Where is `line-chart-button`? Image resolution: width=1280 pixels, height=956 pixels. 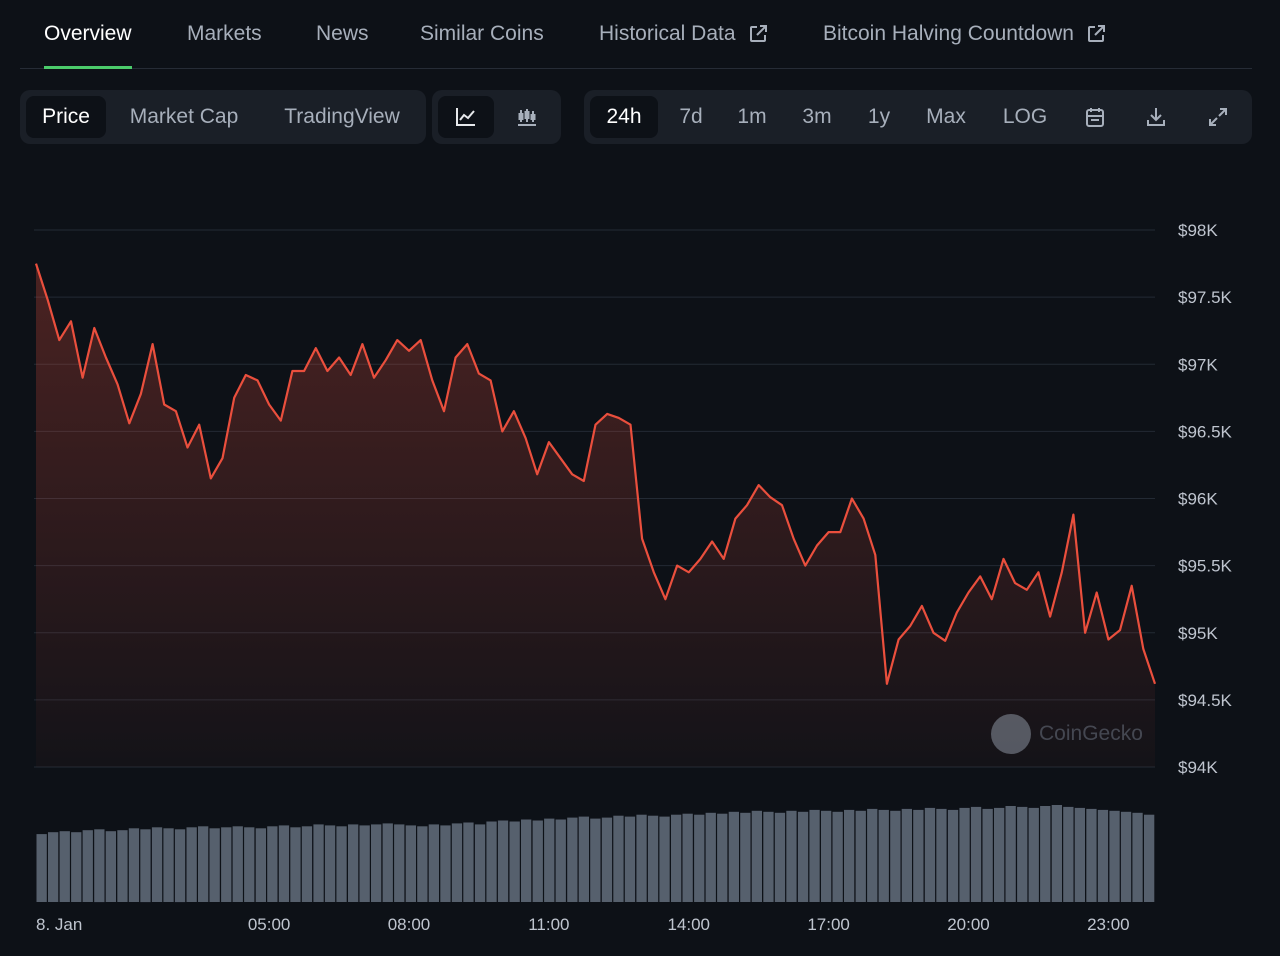
line-chart-button is located at coordinates (466, 117).